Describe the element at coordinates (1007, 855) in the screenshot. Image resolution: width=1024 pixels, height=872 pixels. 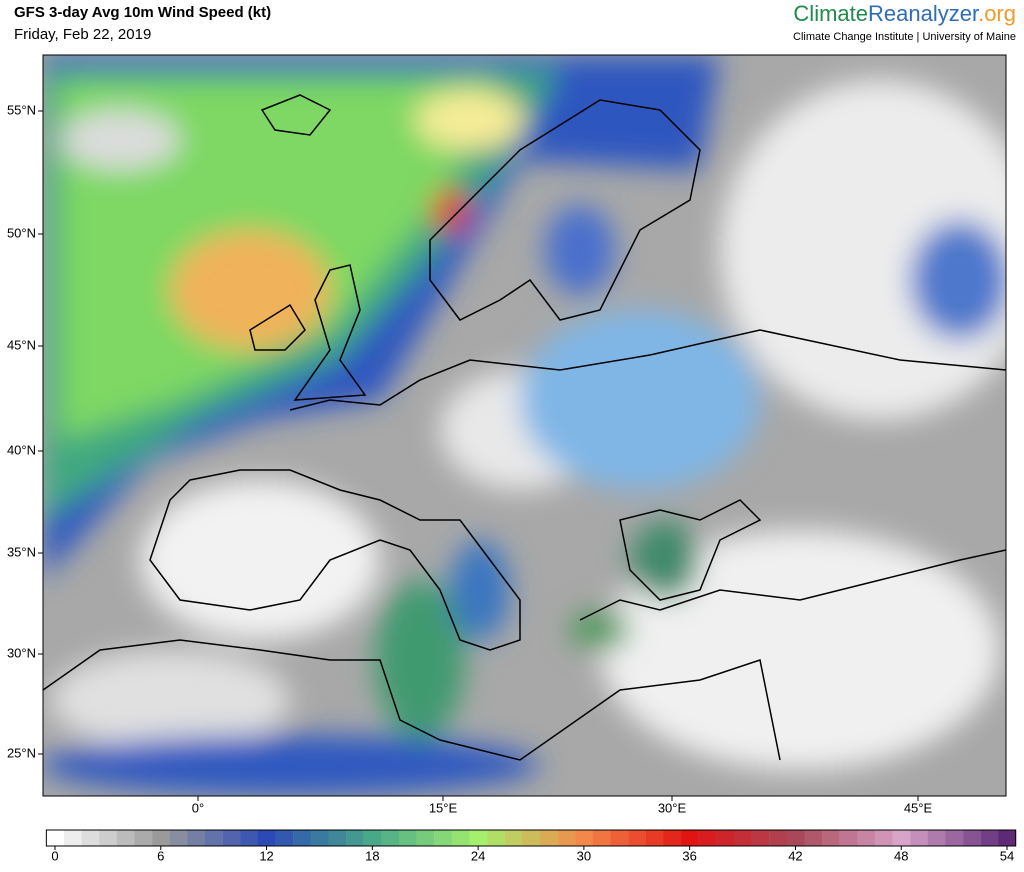
I see `colorbar-label: 54` at that location.